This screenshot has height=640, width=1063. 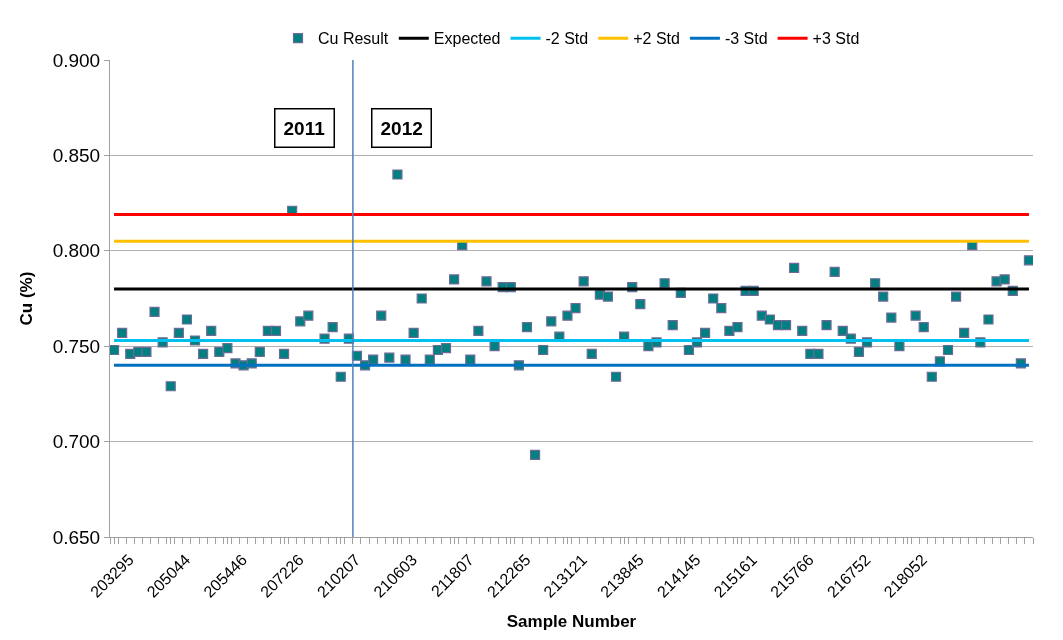 I want to click on legend-label: Expected, so click(x=467, y=39).